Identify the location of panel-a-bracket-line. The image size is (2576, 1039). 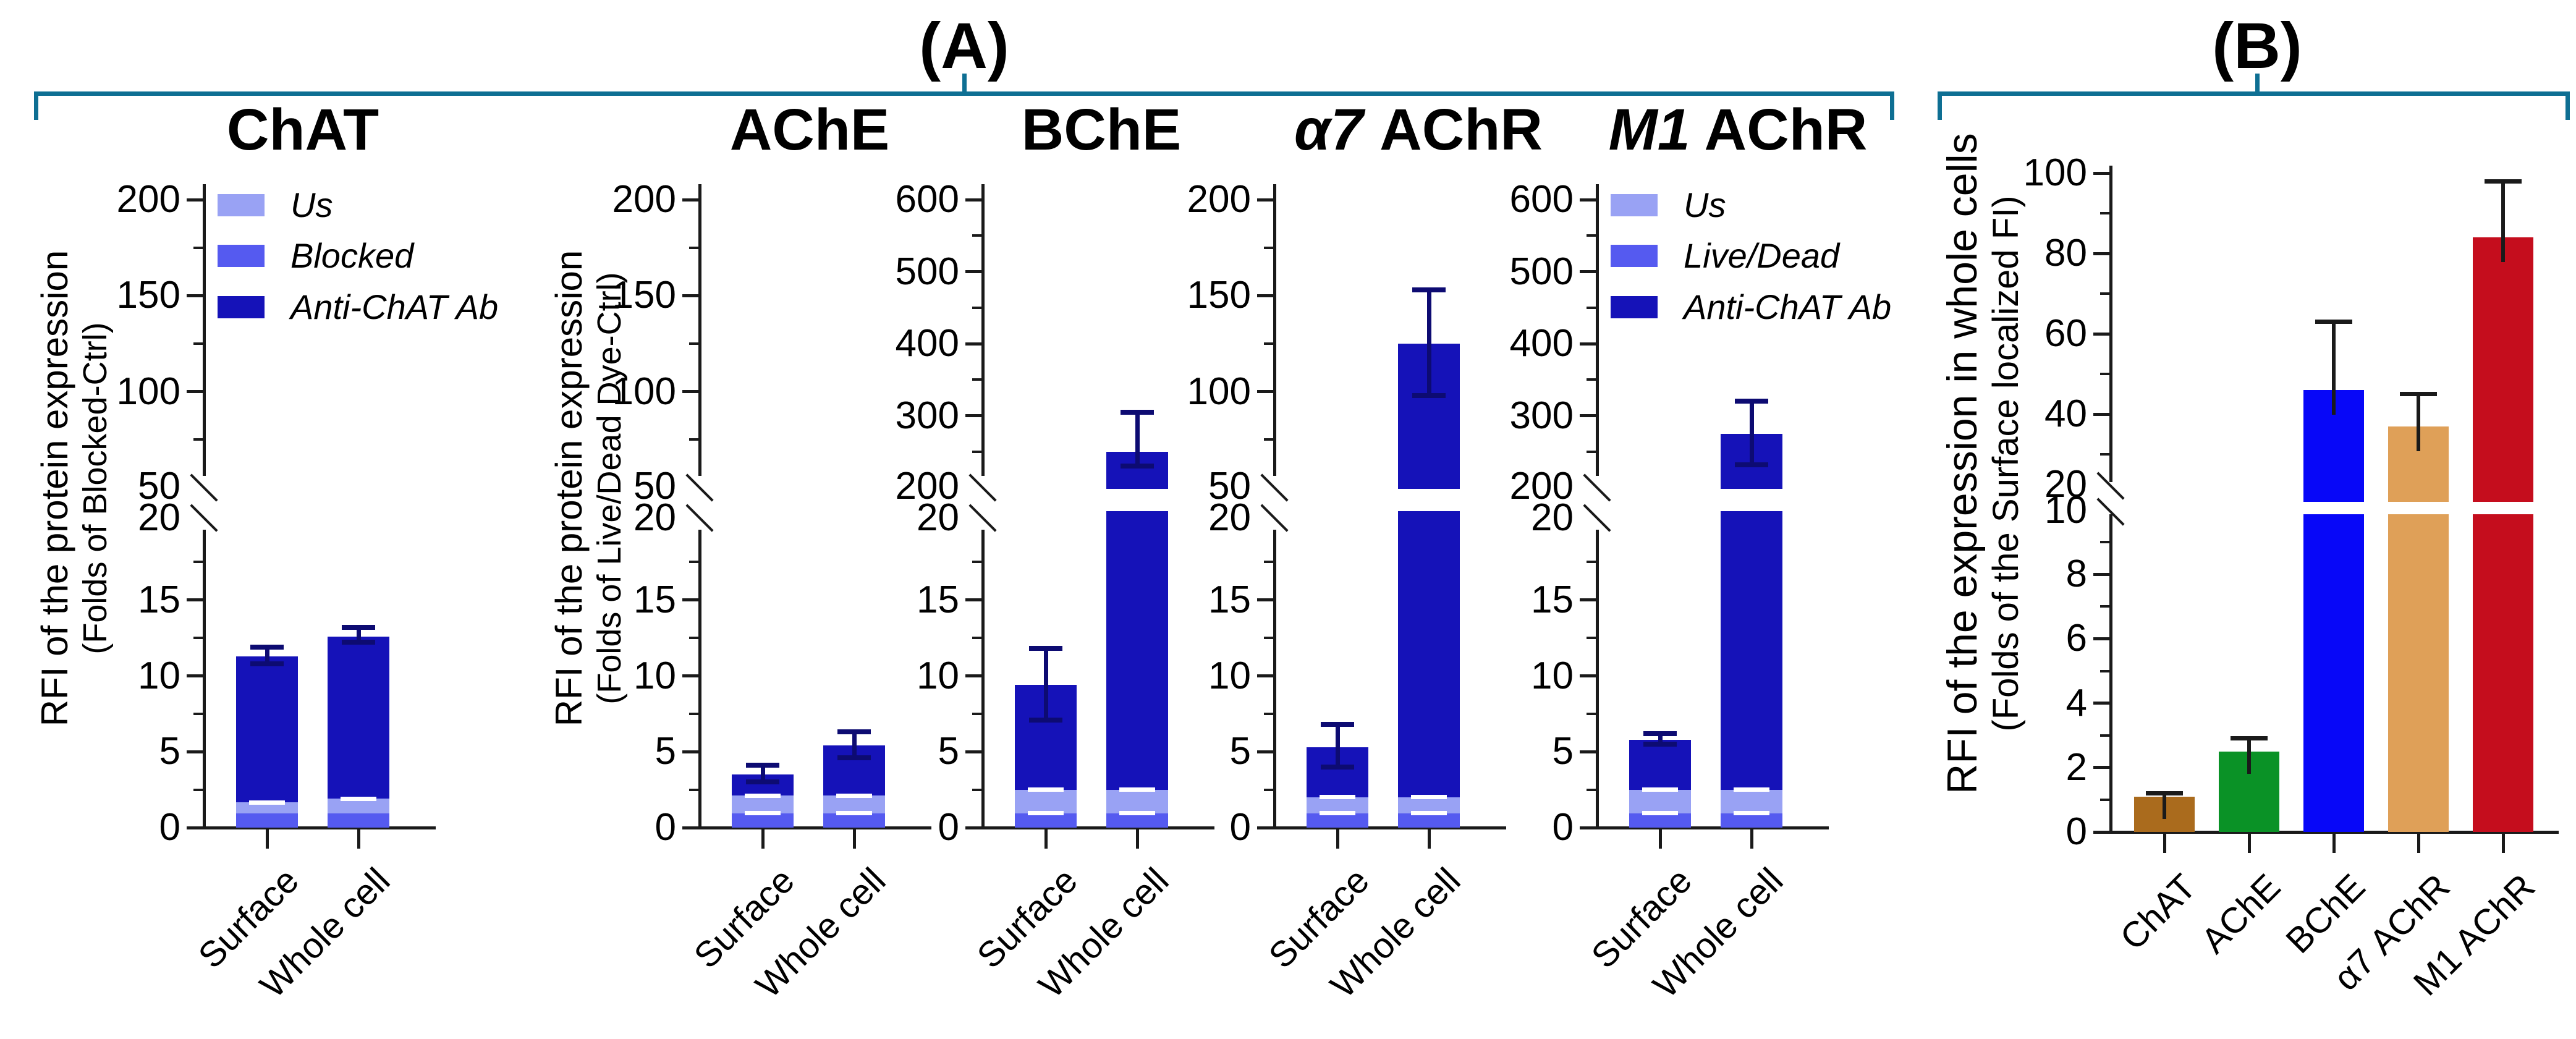
(964, 94).